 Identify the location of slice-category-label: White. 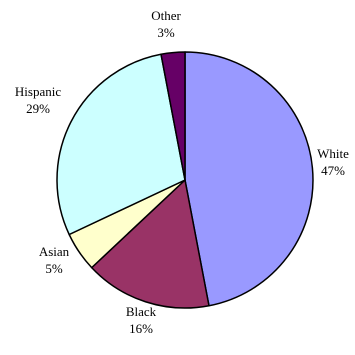
(333, 153).